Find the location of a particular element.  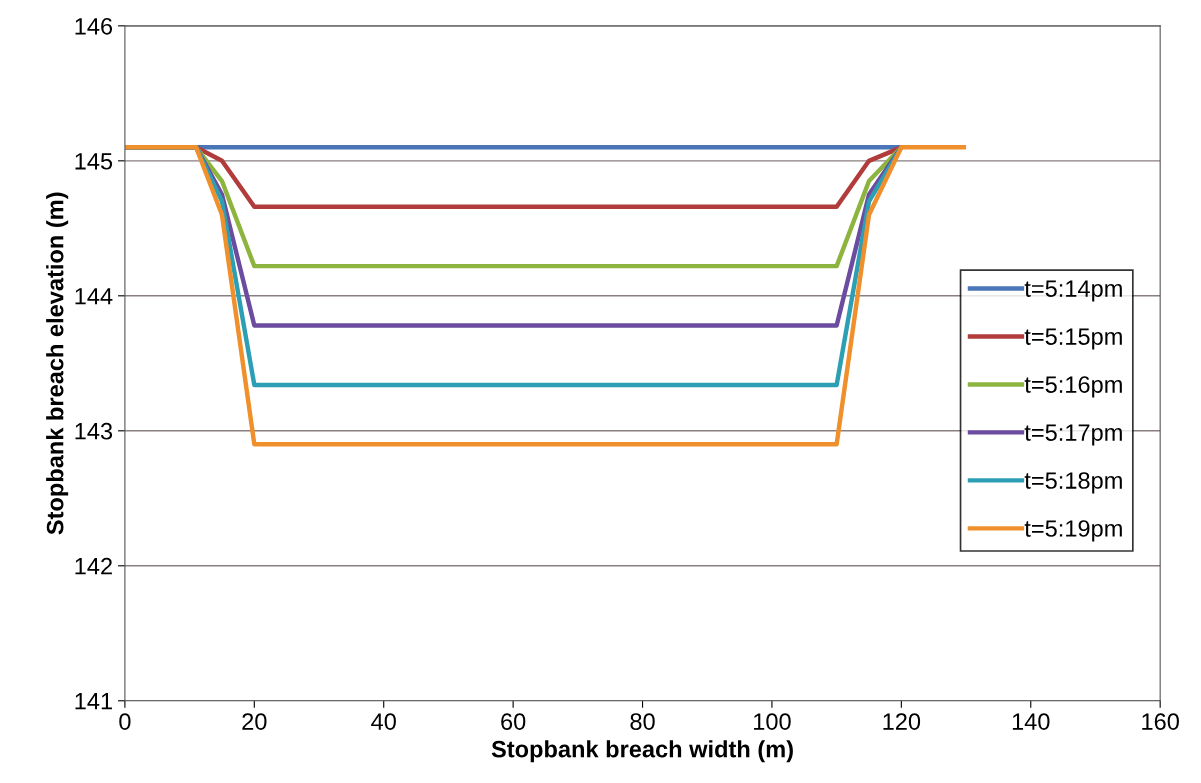

legend-label: t=5:16pm is located at coordinates (1073, 387).